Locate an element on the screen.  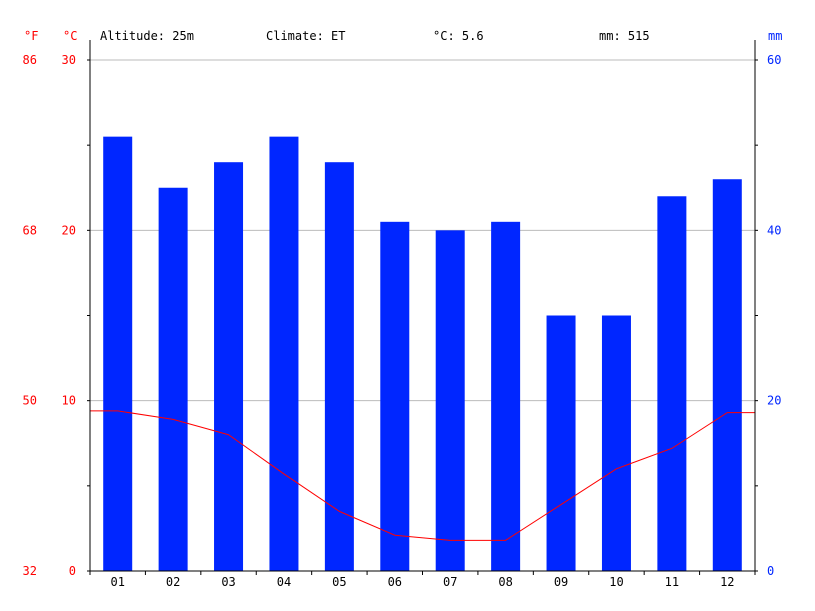
left-tick-label-c: 20 is located at coordinates (69, 230).